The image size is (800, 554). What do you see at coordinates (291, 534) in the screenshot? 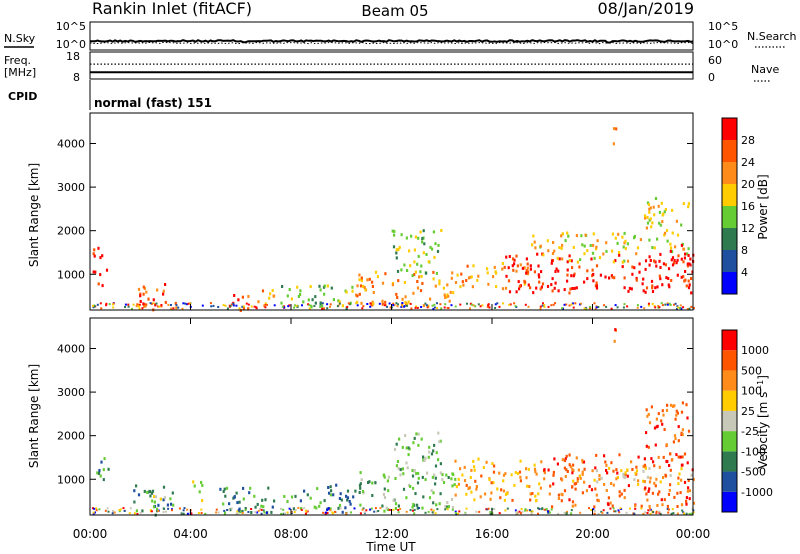
I see `x-tick-label: 08:00` at bounding box center [291, 534].